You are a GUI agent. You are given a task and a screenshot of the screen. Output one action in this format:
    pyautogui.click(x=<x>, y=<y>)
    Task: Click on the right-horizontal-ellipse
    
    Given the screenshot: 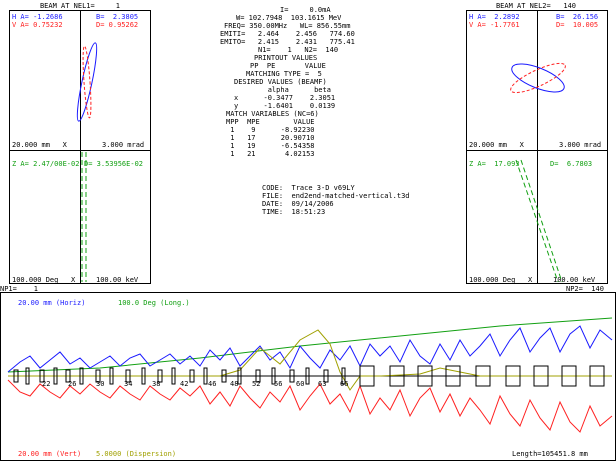 What is the action you would take?
    pyautogui.click(x=538, y=78)
    